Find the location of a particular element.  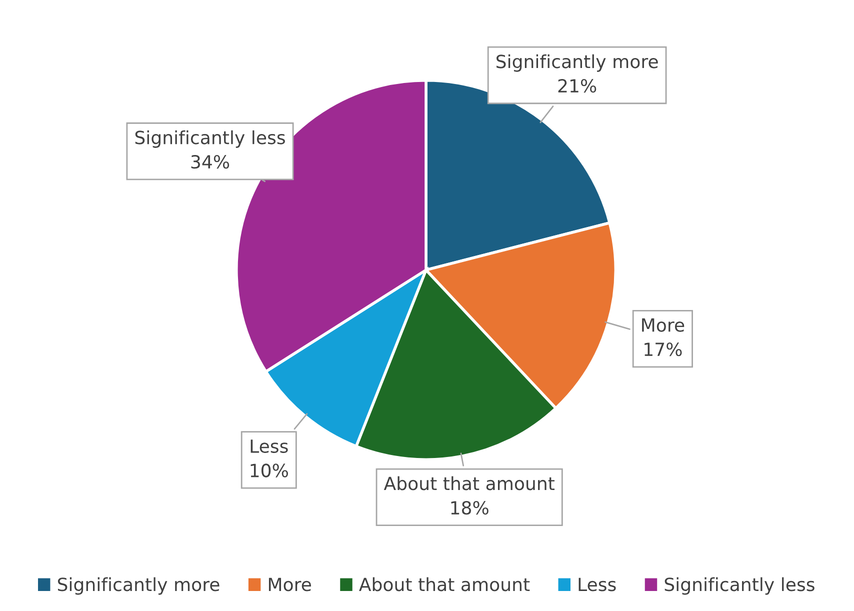

legend-label: More is located at coordinates (289, 585).